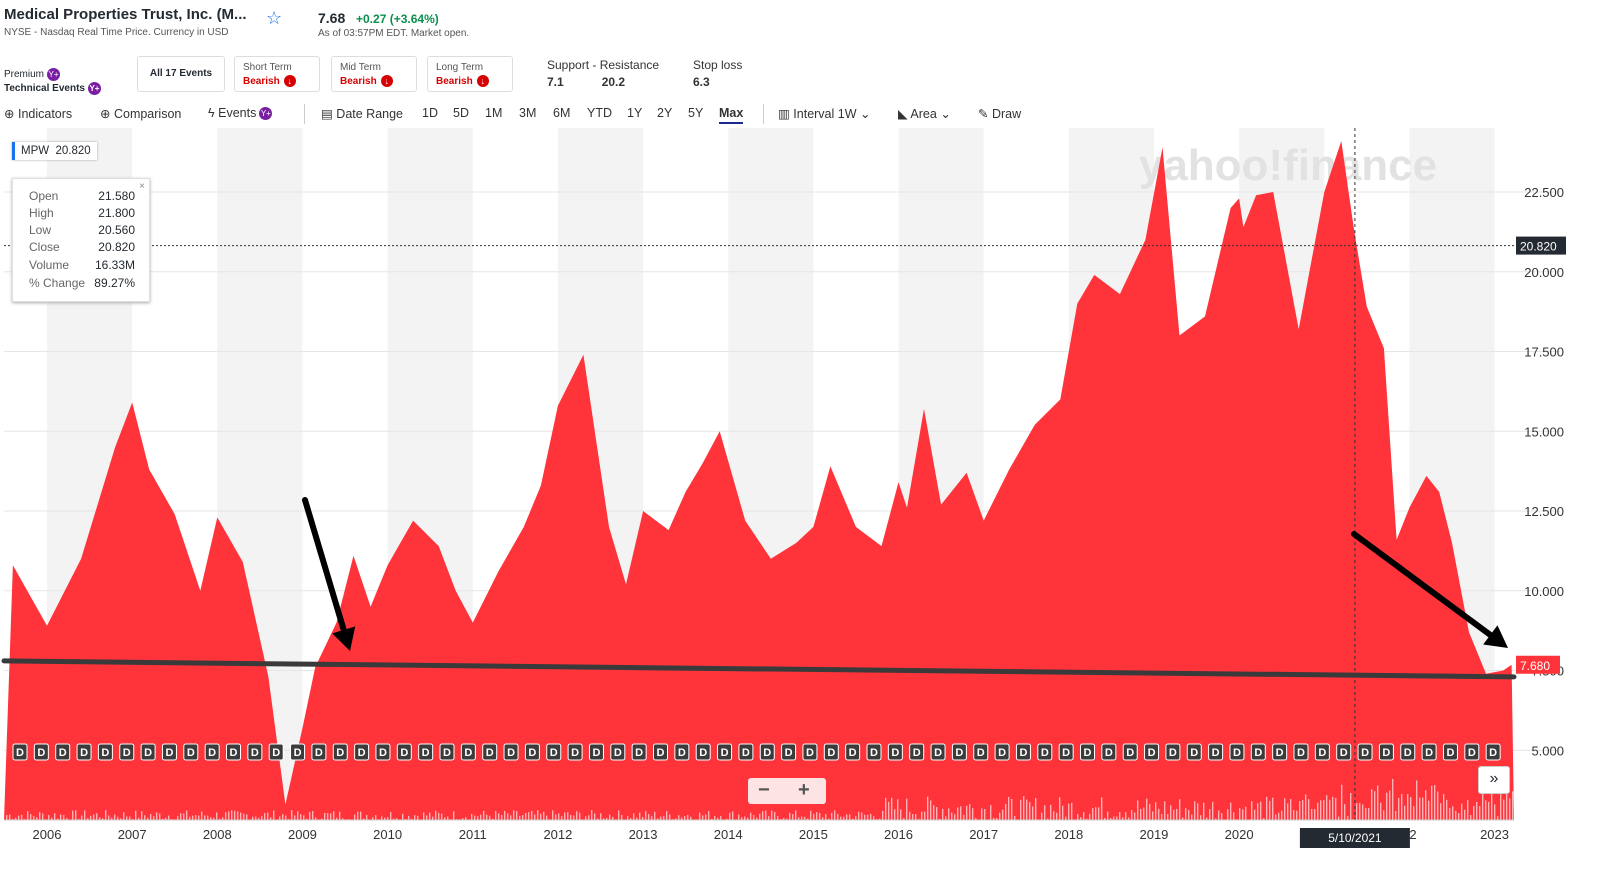  I want to click on x-tick-label: 2007, so click(132, 834).